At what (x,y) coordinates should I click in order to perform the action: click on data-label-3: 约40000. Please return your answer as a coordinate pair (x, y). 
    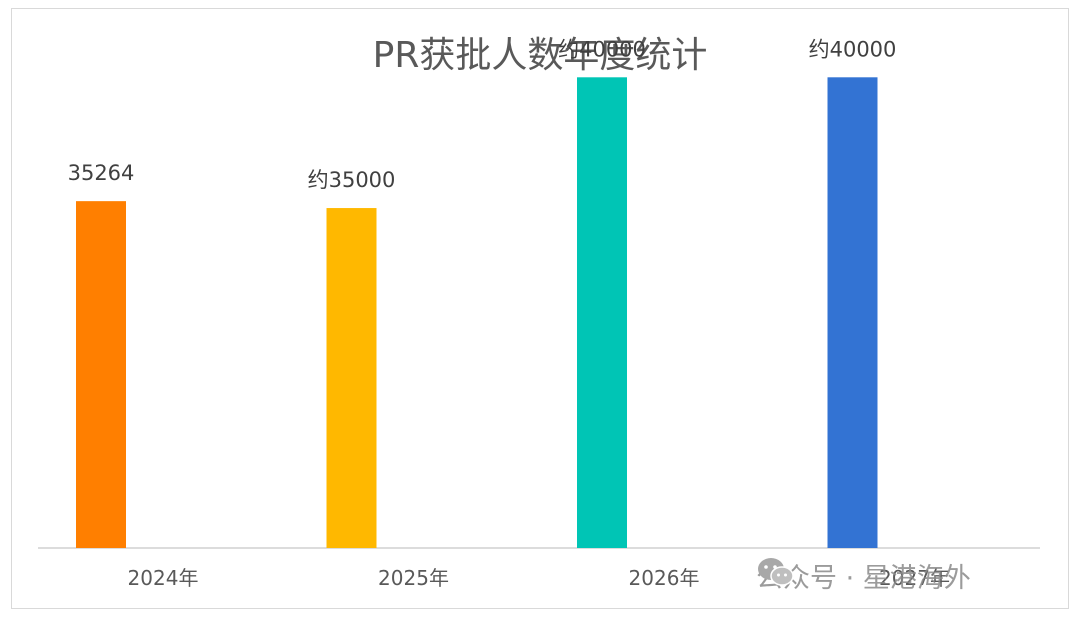
    Looking at the image, I should click on (853, 49).